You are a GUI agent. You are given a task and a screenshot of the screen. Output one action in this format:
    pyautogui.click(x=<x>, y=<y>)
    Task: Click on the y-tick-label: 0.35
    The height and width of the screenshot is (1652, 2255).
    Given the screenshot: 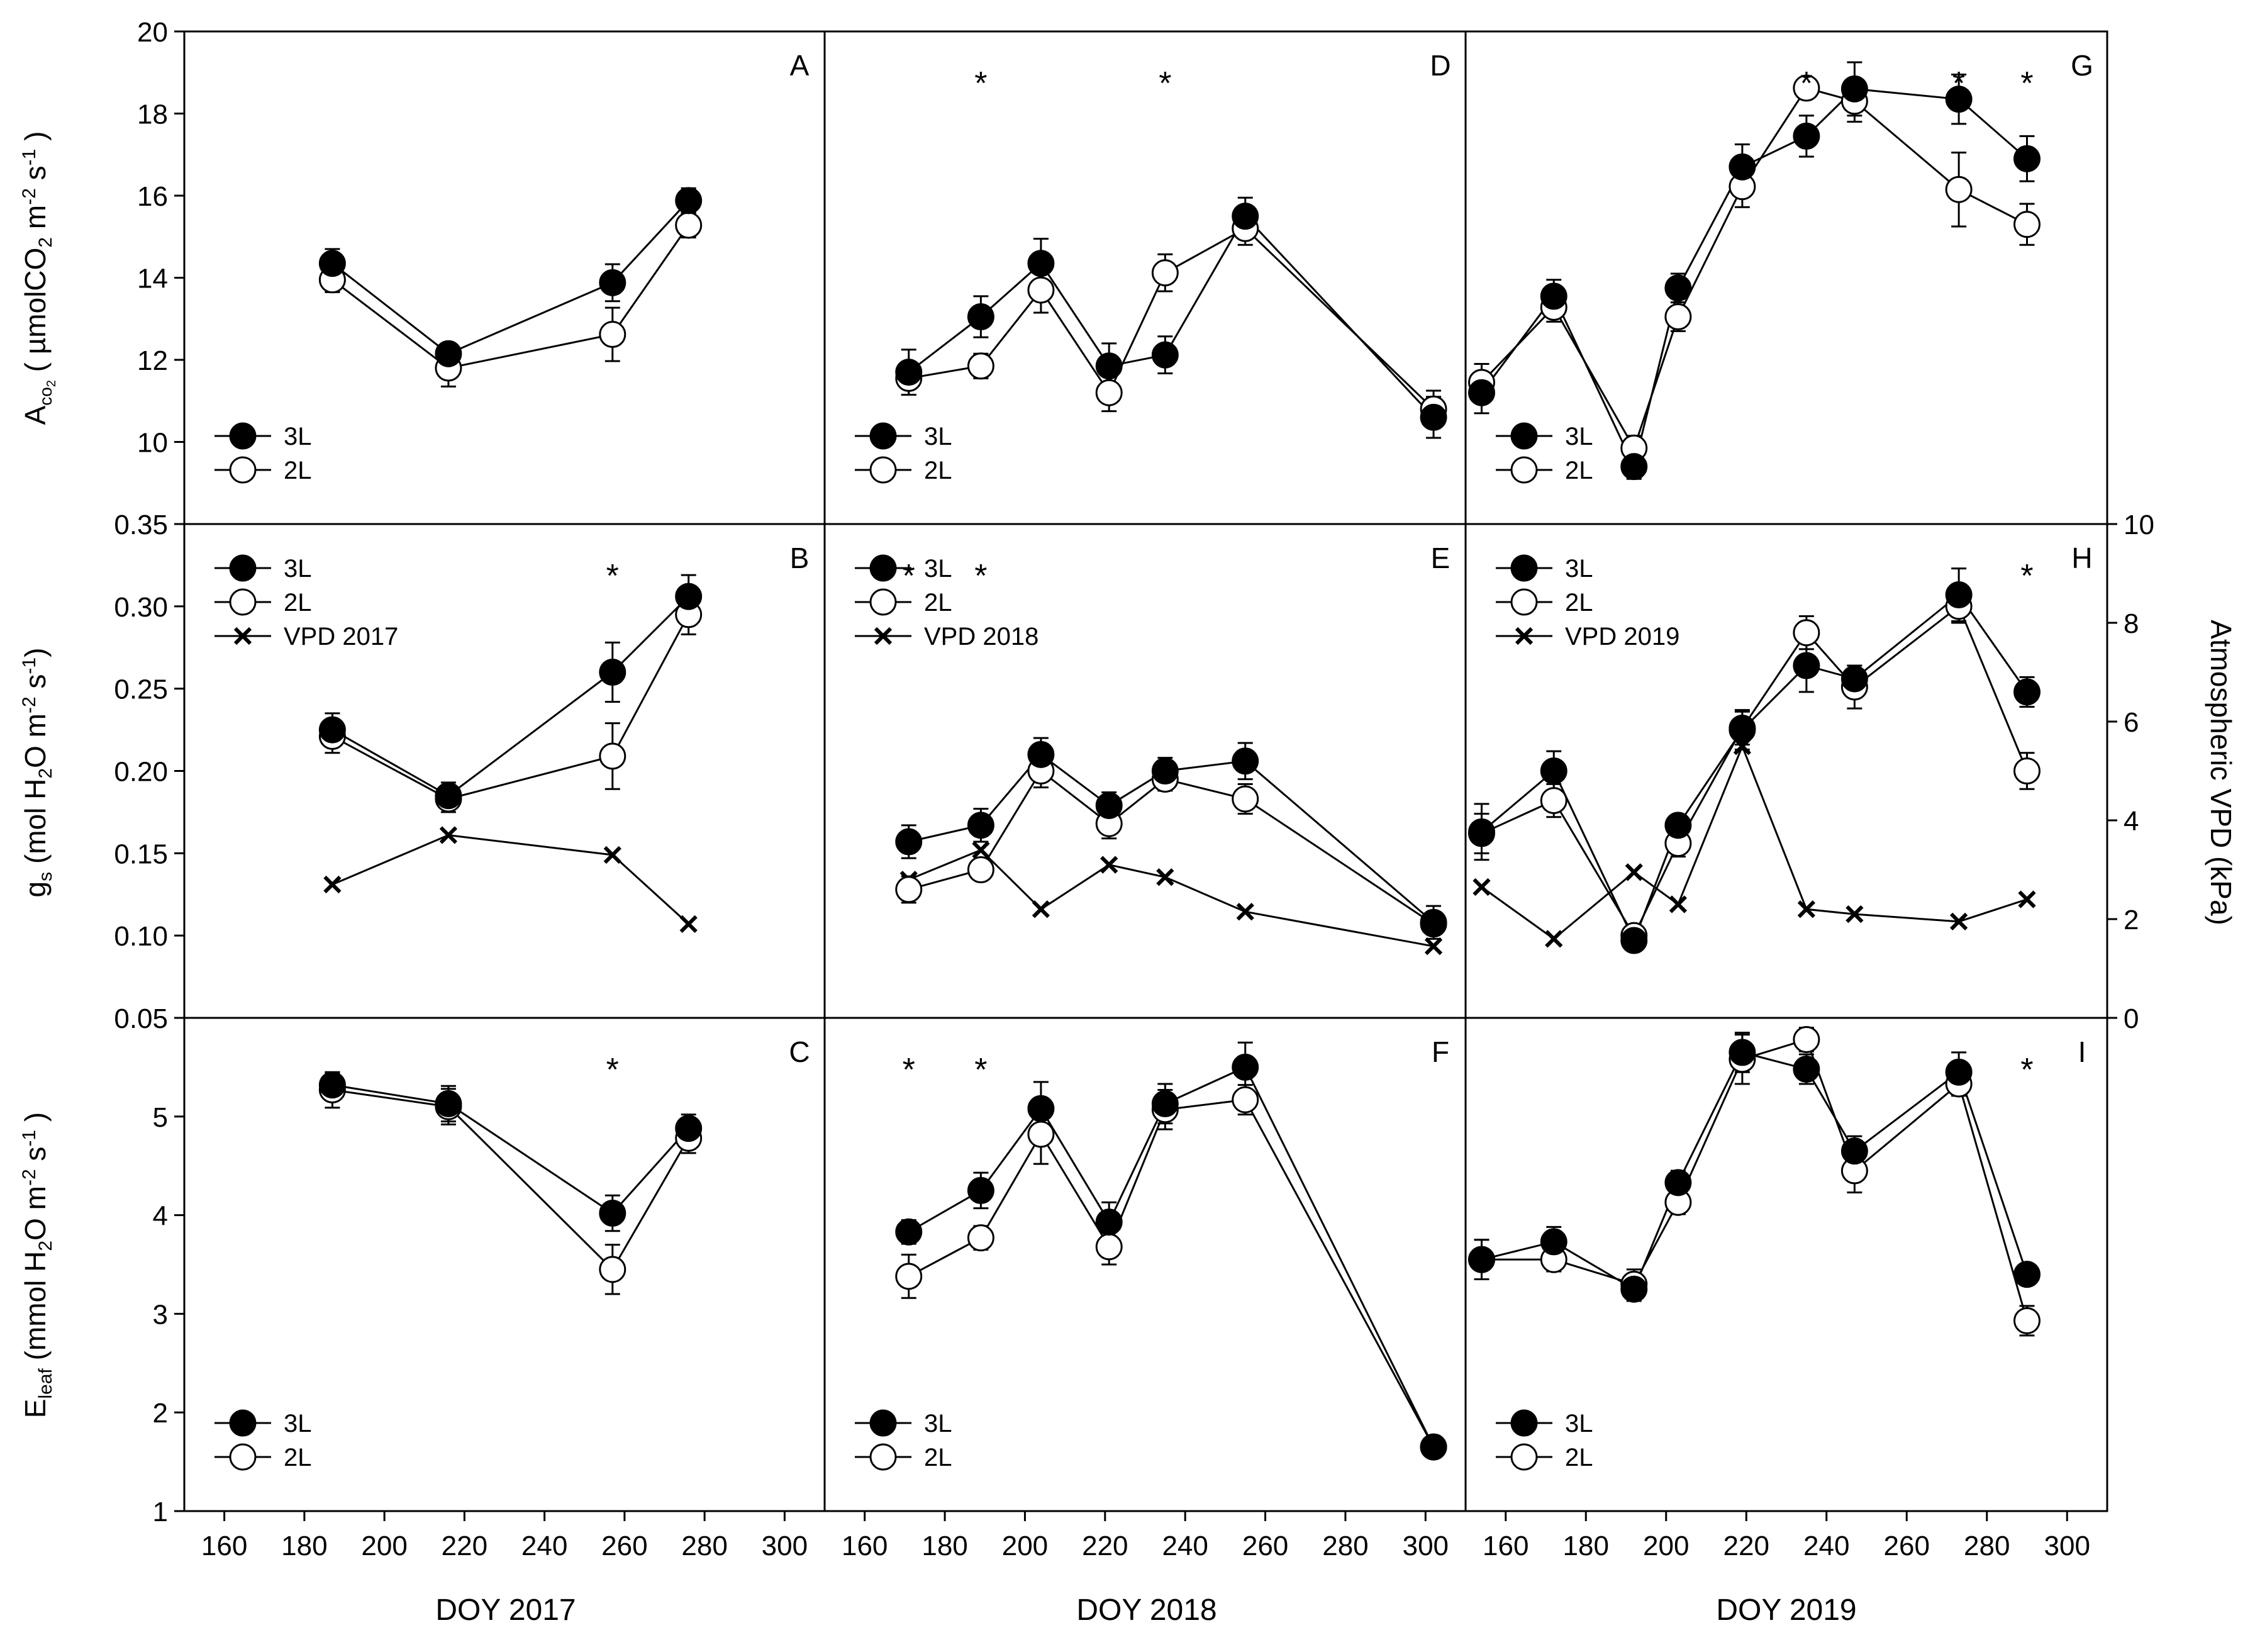 What is the action you would take?
    pyautogui.click(x=141, y=525)
    